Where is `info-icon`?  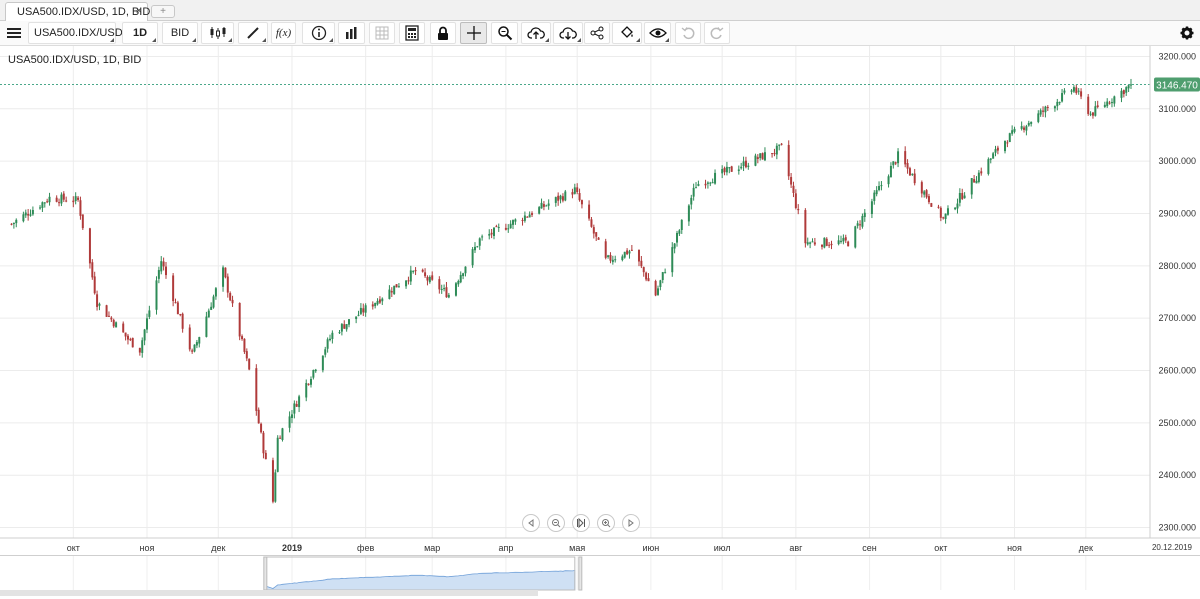 info-icon is located at coordinates (318, 33).